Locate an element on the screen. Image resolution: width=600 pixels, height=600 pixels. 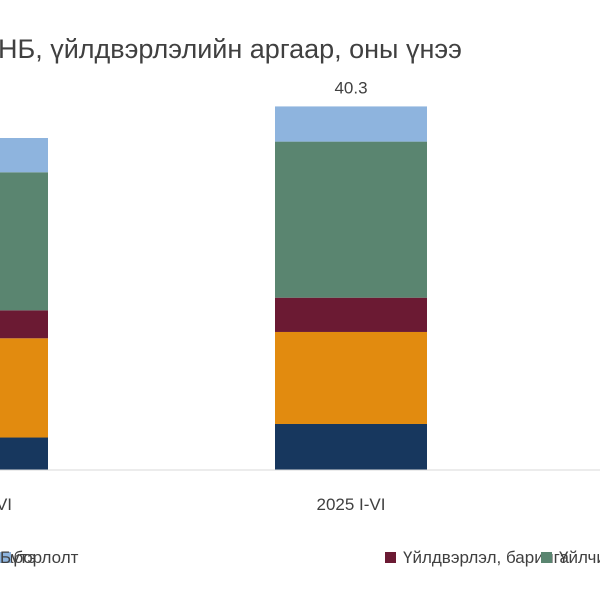
legend-label-4: Бүтэ is located at coordinates (18, 557).